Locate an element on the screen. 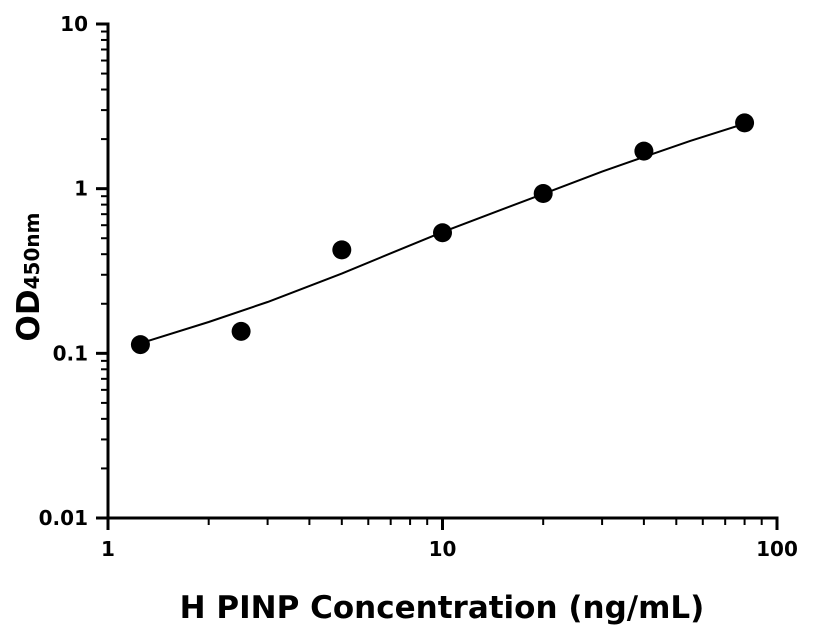  y-tick-label: 10 is located at coordinates (74, 24).